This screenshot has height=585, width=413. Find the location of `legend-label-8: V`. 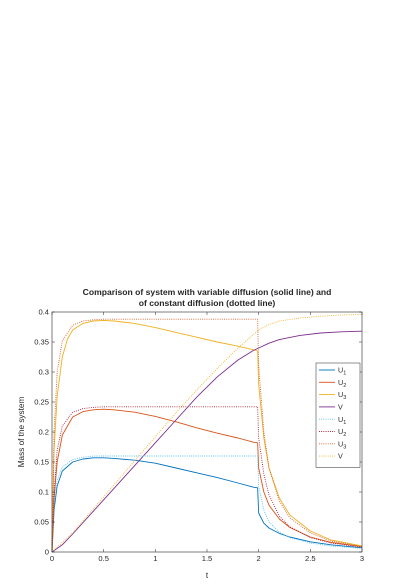

legend-label-8: V is located at coordinates (340, 456).